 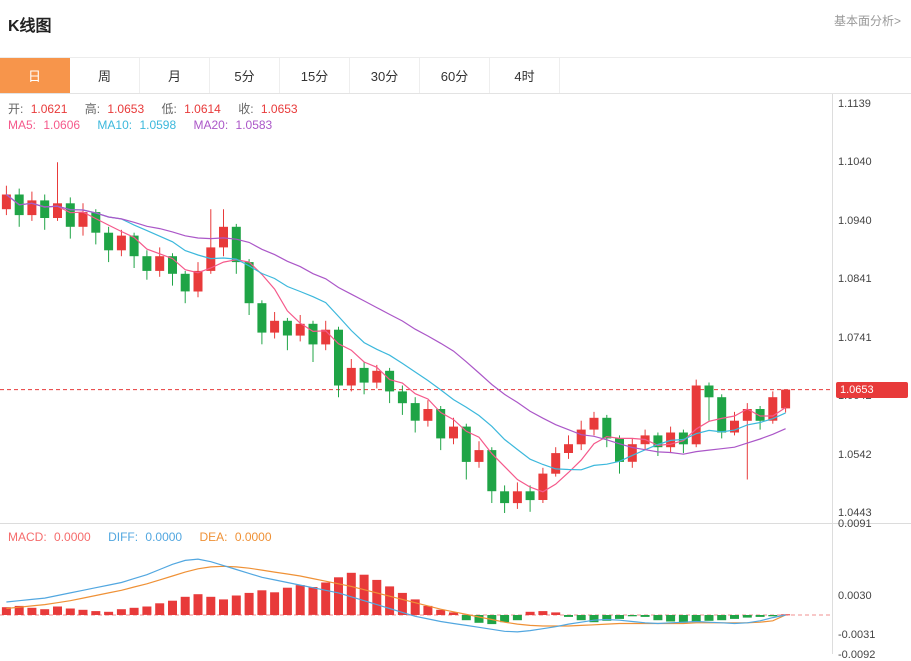 What do you see at coordinates (525, 75) in the screenshot?
I see `tab-4时: 4时` at bounding box center [525, 75].